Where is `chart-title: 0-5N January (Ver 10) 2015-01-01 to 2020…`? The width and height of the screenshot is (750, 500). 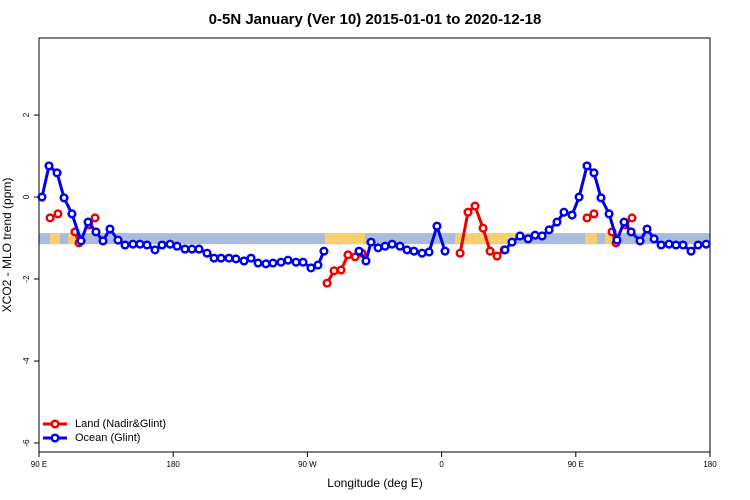
chart-title: 0-5N January (Ver 10) 2015-01-01 to 2020… is located at coordinates (375, 19).